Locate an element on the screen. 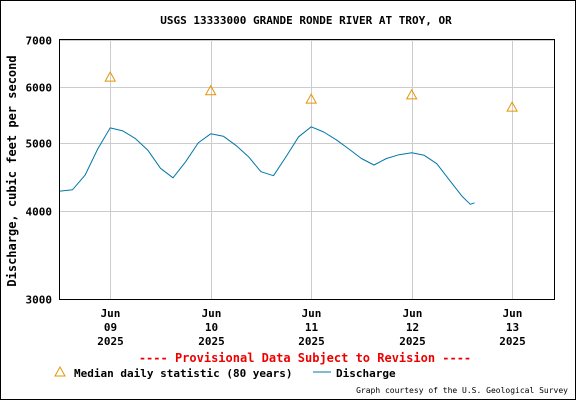 This screenshot has width=576, height=400. x-tick-label: Jun 13 2025 is located at coordinates (512, 327).